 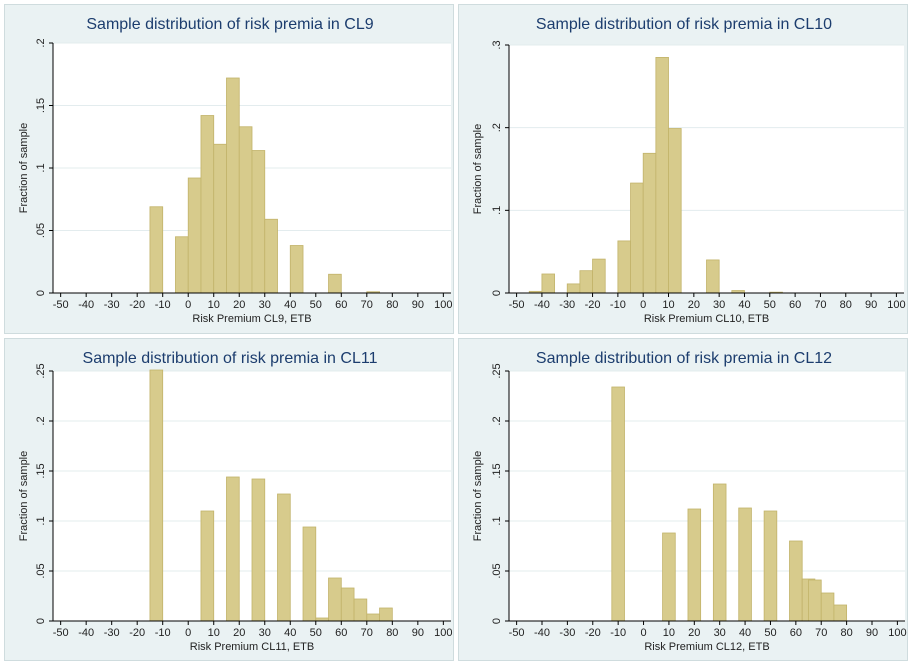 I want to click on chart-0-x-tick-label: 0, so click(x=188, y=305).